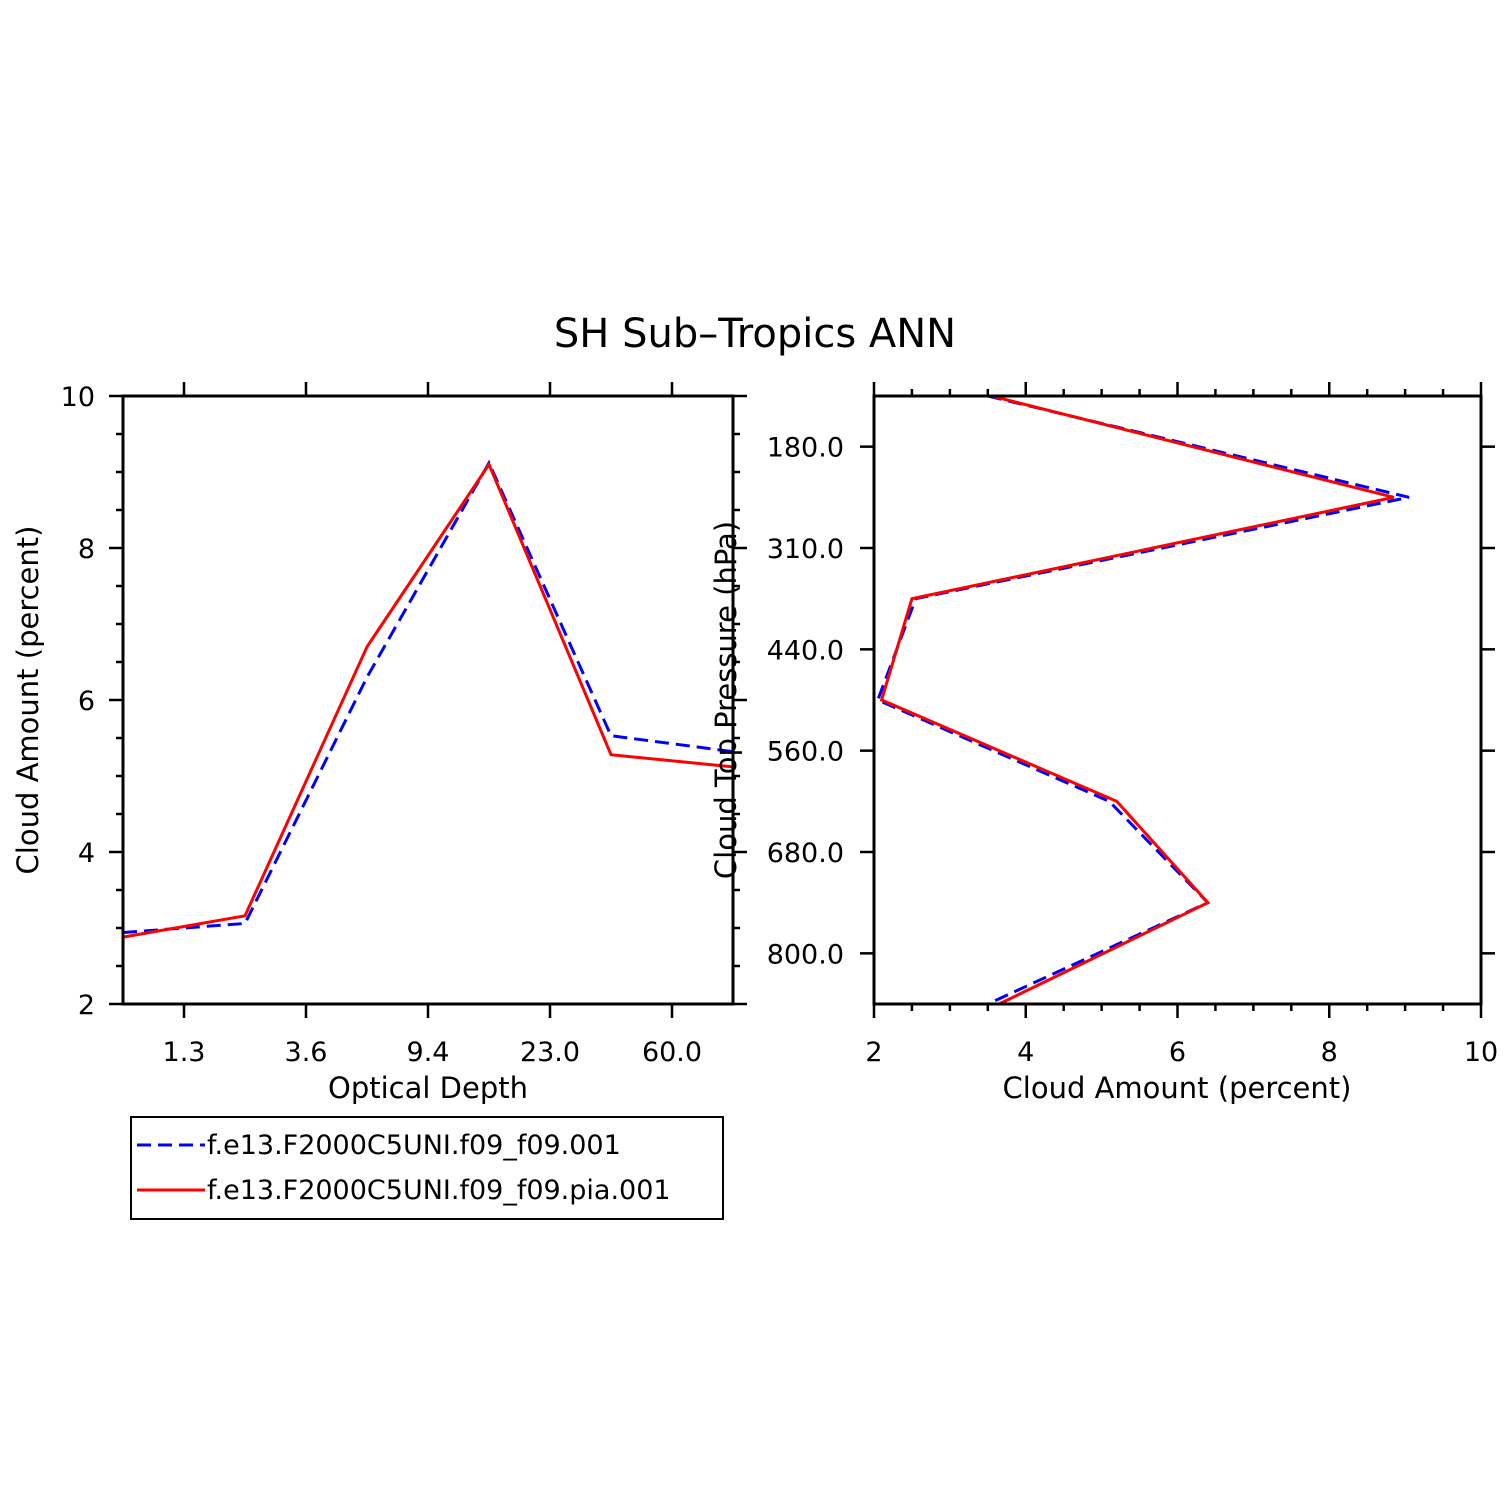 This screenshot has height=1510, width=1510. Describe the element at coordinates (1329, 1052) in the screenshot. I see `right-x-tick-label: 8` at that location.